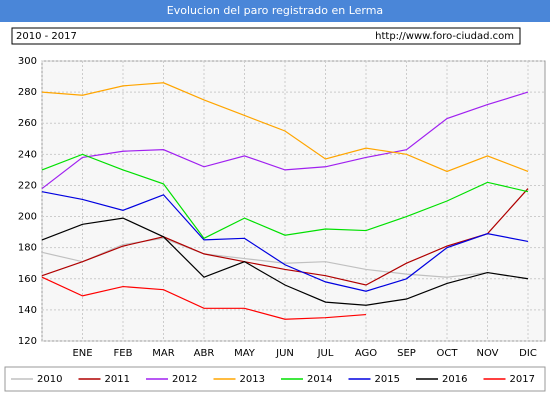 This screenshot has width=550, height=404. What do you see at coordinates (27, 341) in the screenshot?
I see `y-tick-label: 120` at bounding box center [27, 341].